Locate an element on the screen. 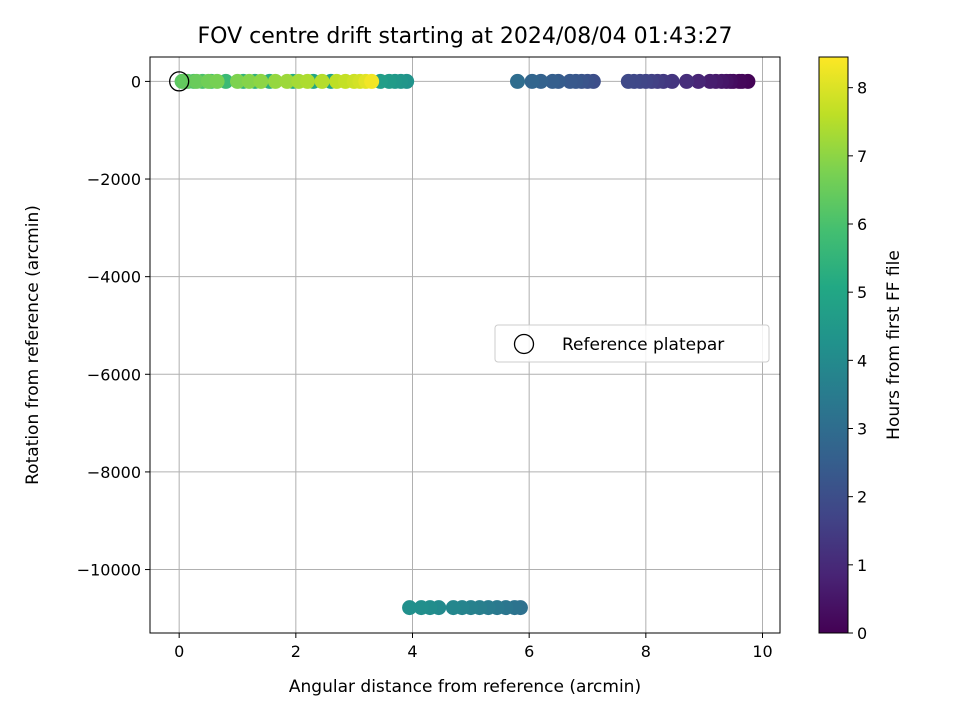  y-tick-label: −10000 is located at coordinates (109, 570).